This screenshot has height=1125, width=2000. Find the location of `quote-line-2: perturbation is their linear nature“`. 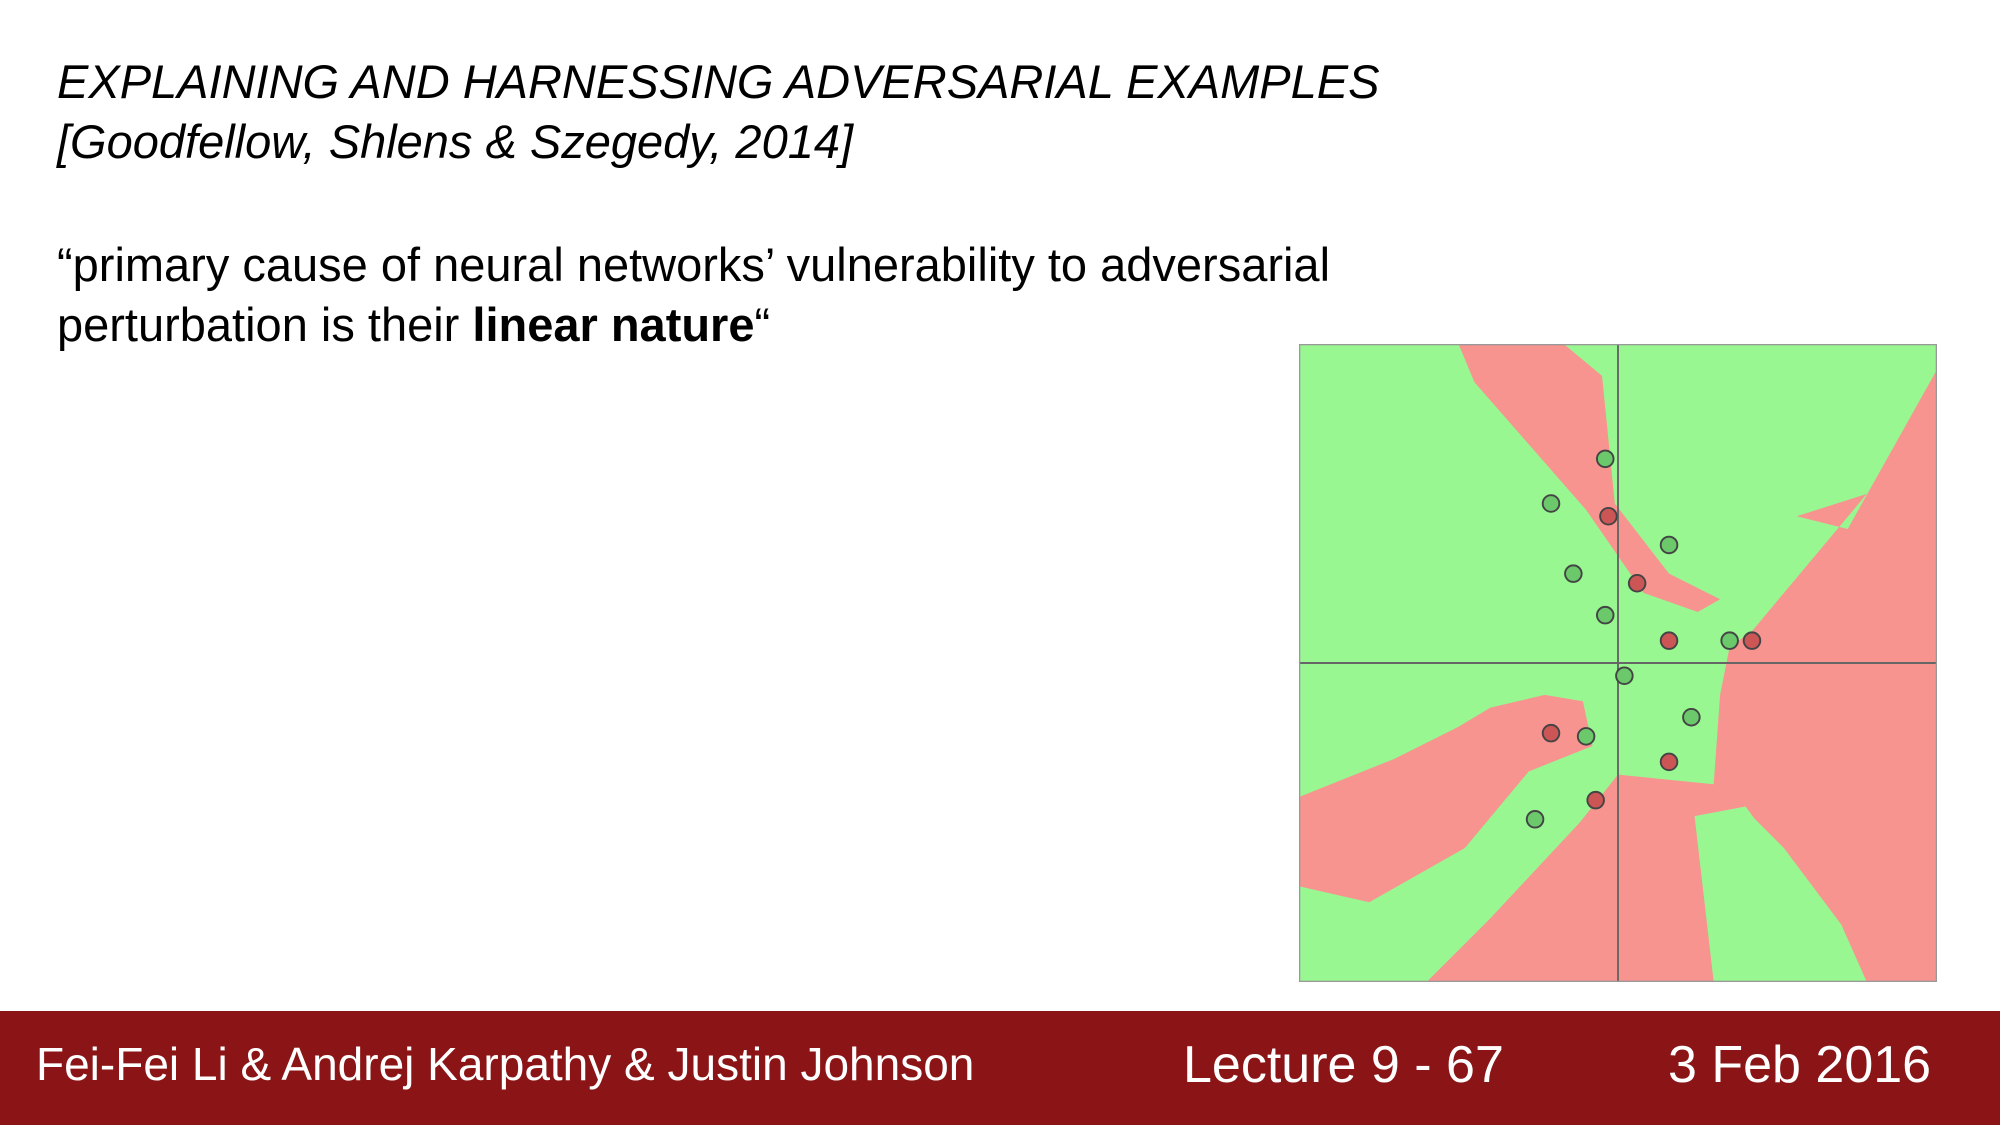

quote-line-2: perturbation is their linear nature“ is located at coordinates (693, 325).